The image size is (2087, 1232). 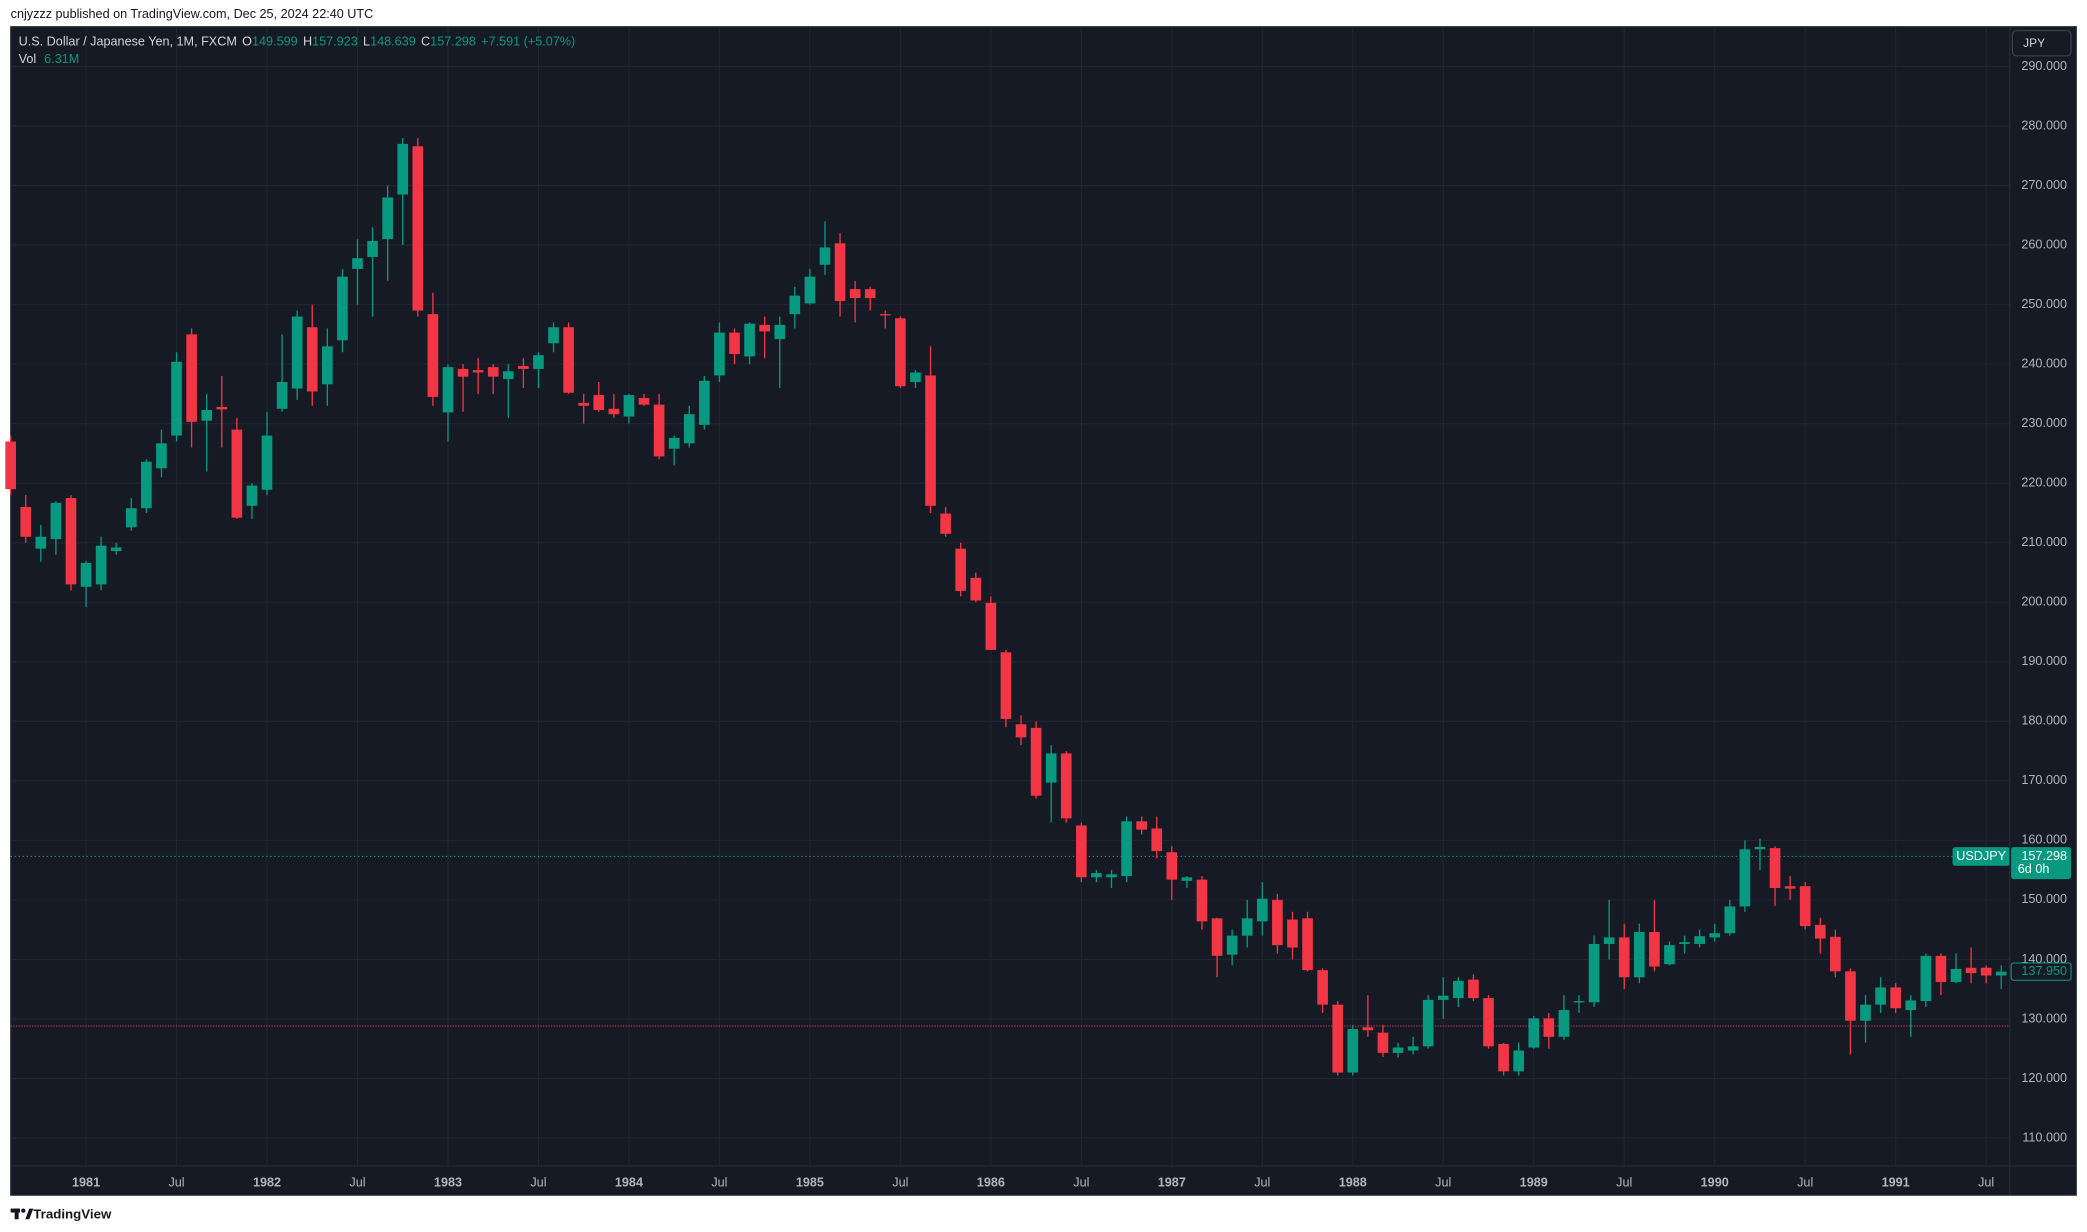 I want to click on y-tick-label: 250.000, so click(x=2044, y=304).